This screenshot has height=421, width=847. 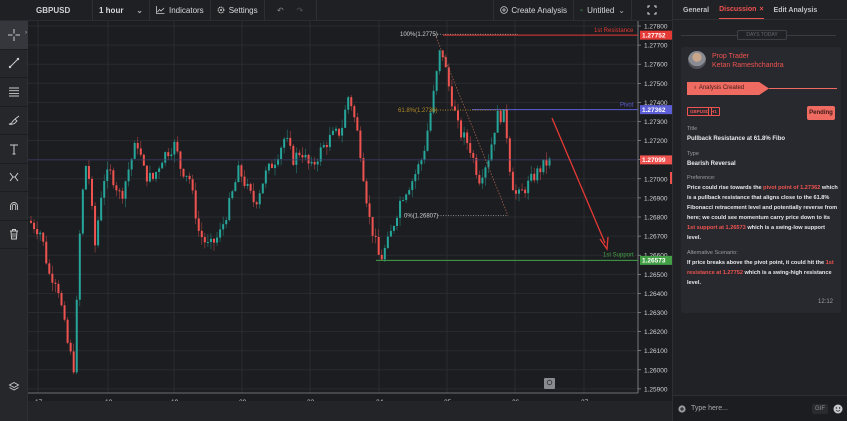 I want to click on pattern-icon, so click(x=14, y=177).